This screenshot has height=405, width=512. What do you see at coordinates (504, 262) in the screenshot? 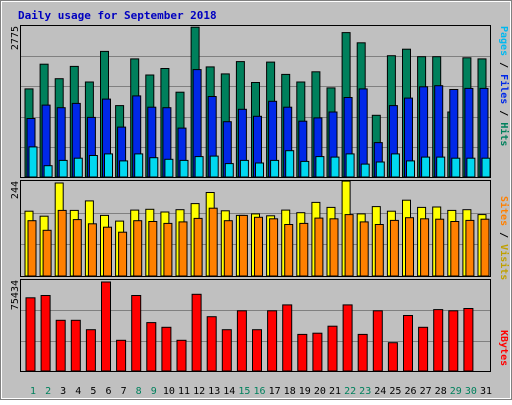
I see `legend-visits: Visits` at bounding box center [504, 262].